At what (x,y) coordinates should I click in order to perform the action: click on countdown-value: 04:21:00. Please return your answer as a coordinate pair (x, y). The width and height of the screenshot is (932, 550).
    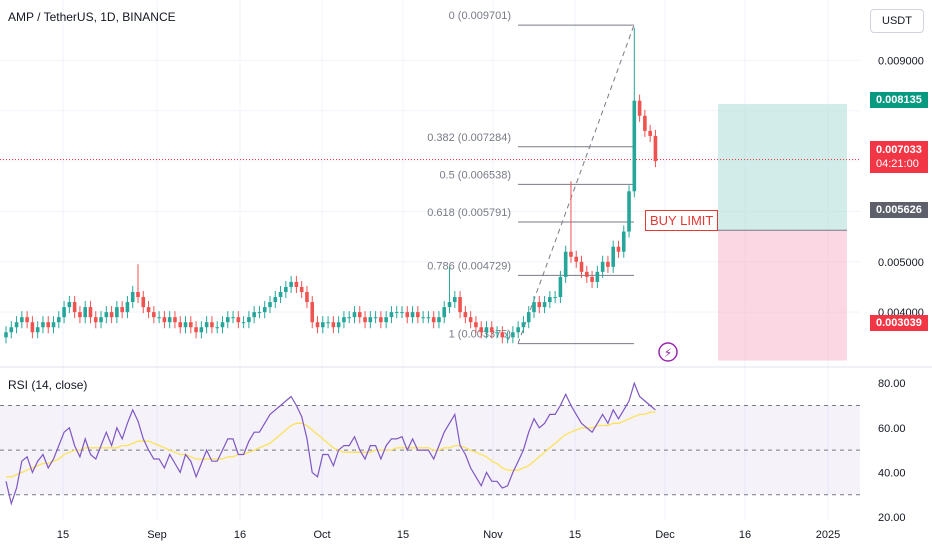
    Looking at the image, I should click on (897, 164).